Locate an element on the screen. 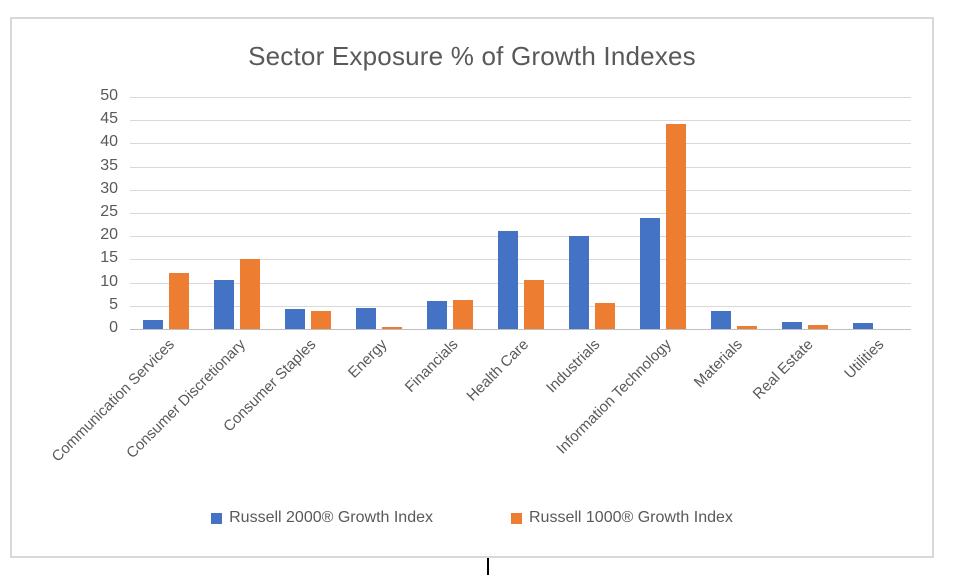 Image resolution: width=963 pixels, height=575 pixels. x-axis-label: Communication Services is located at coordinates (113, 401).